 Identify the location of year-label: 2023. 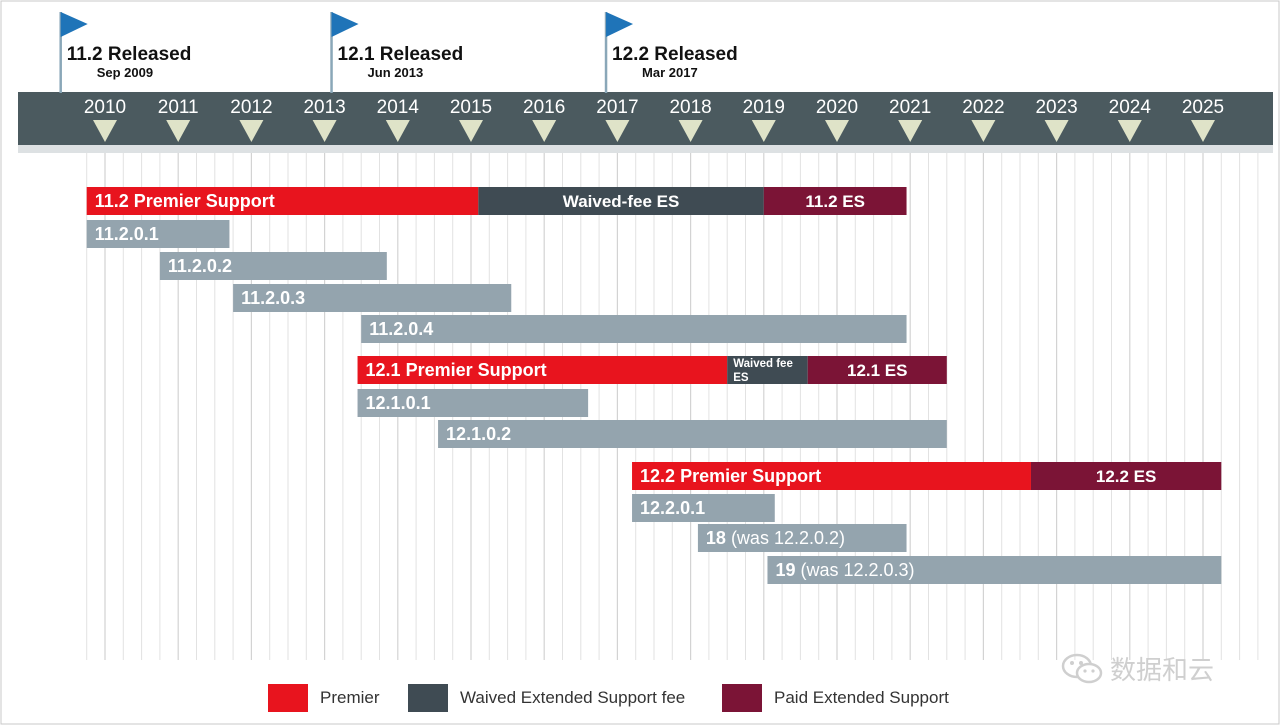
(1056, 107).